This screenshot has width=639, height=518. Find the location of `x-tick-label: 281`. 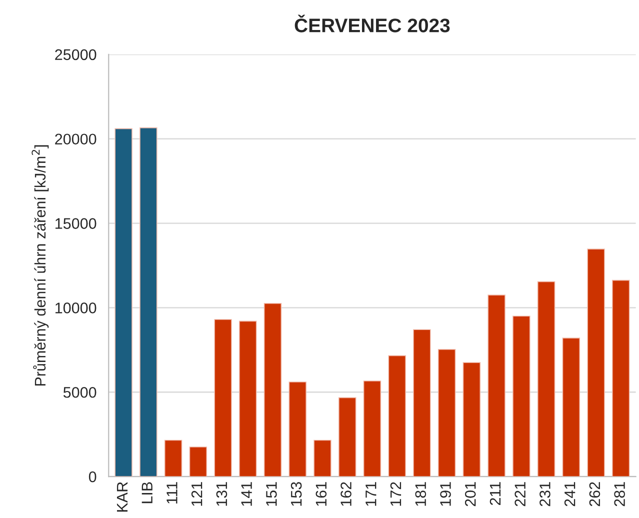

x-tick-label: 281 is located at coordinates (619, 494).